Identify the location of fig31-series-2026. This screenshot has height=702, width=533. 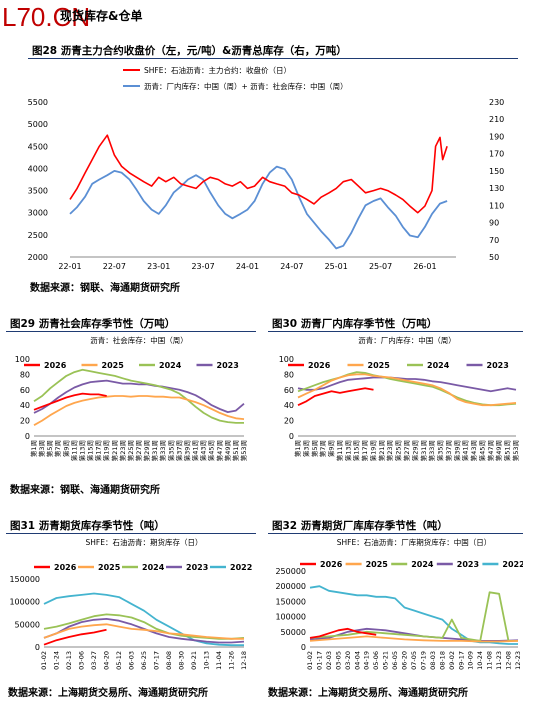
(75, 637).